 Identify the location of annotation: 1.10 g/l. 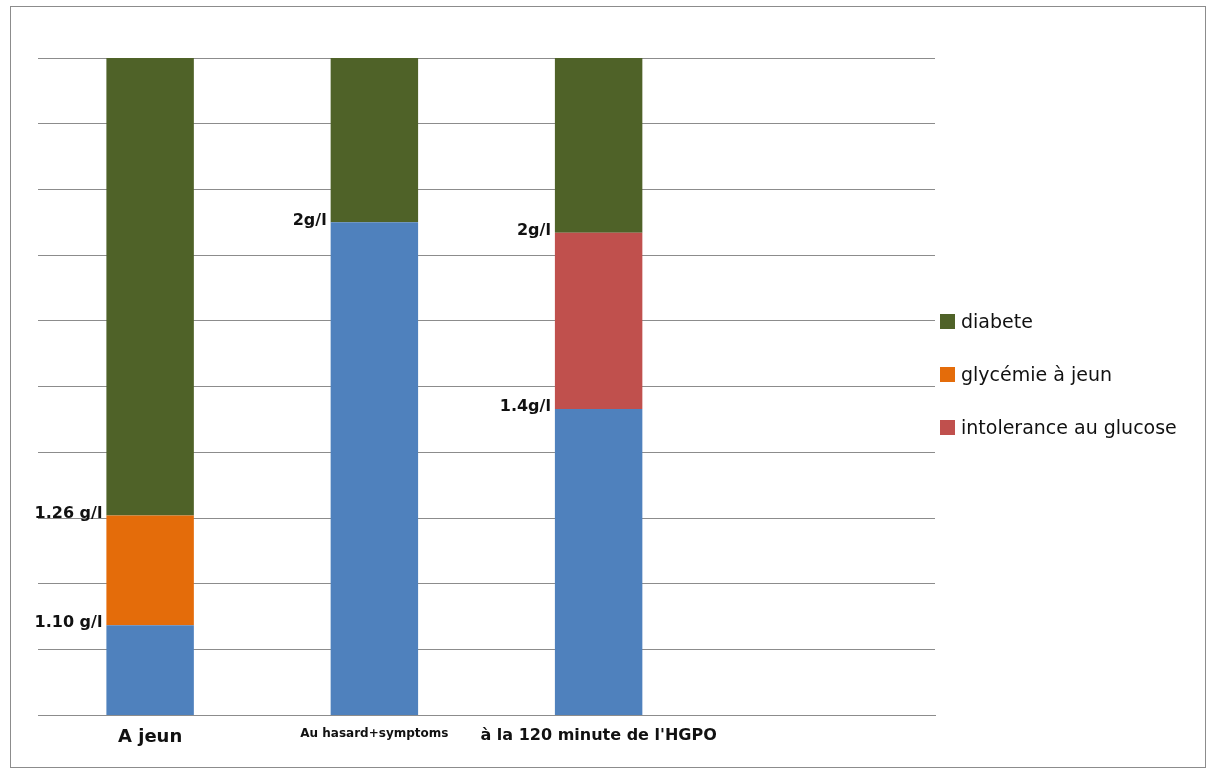
(68, 622).